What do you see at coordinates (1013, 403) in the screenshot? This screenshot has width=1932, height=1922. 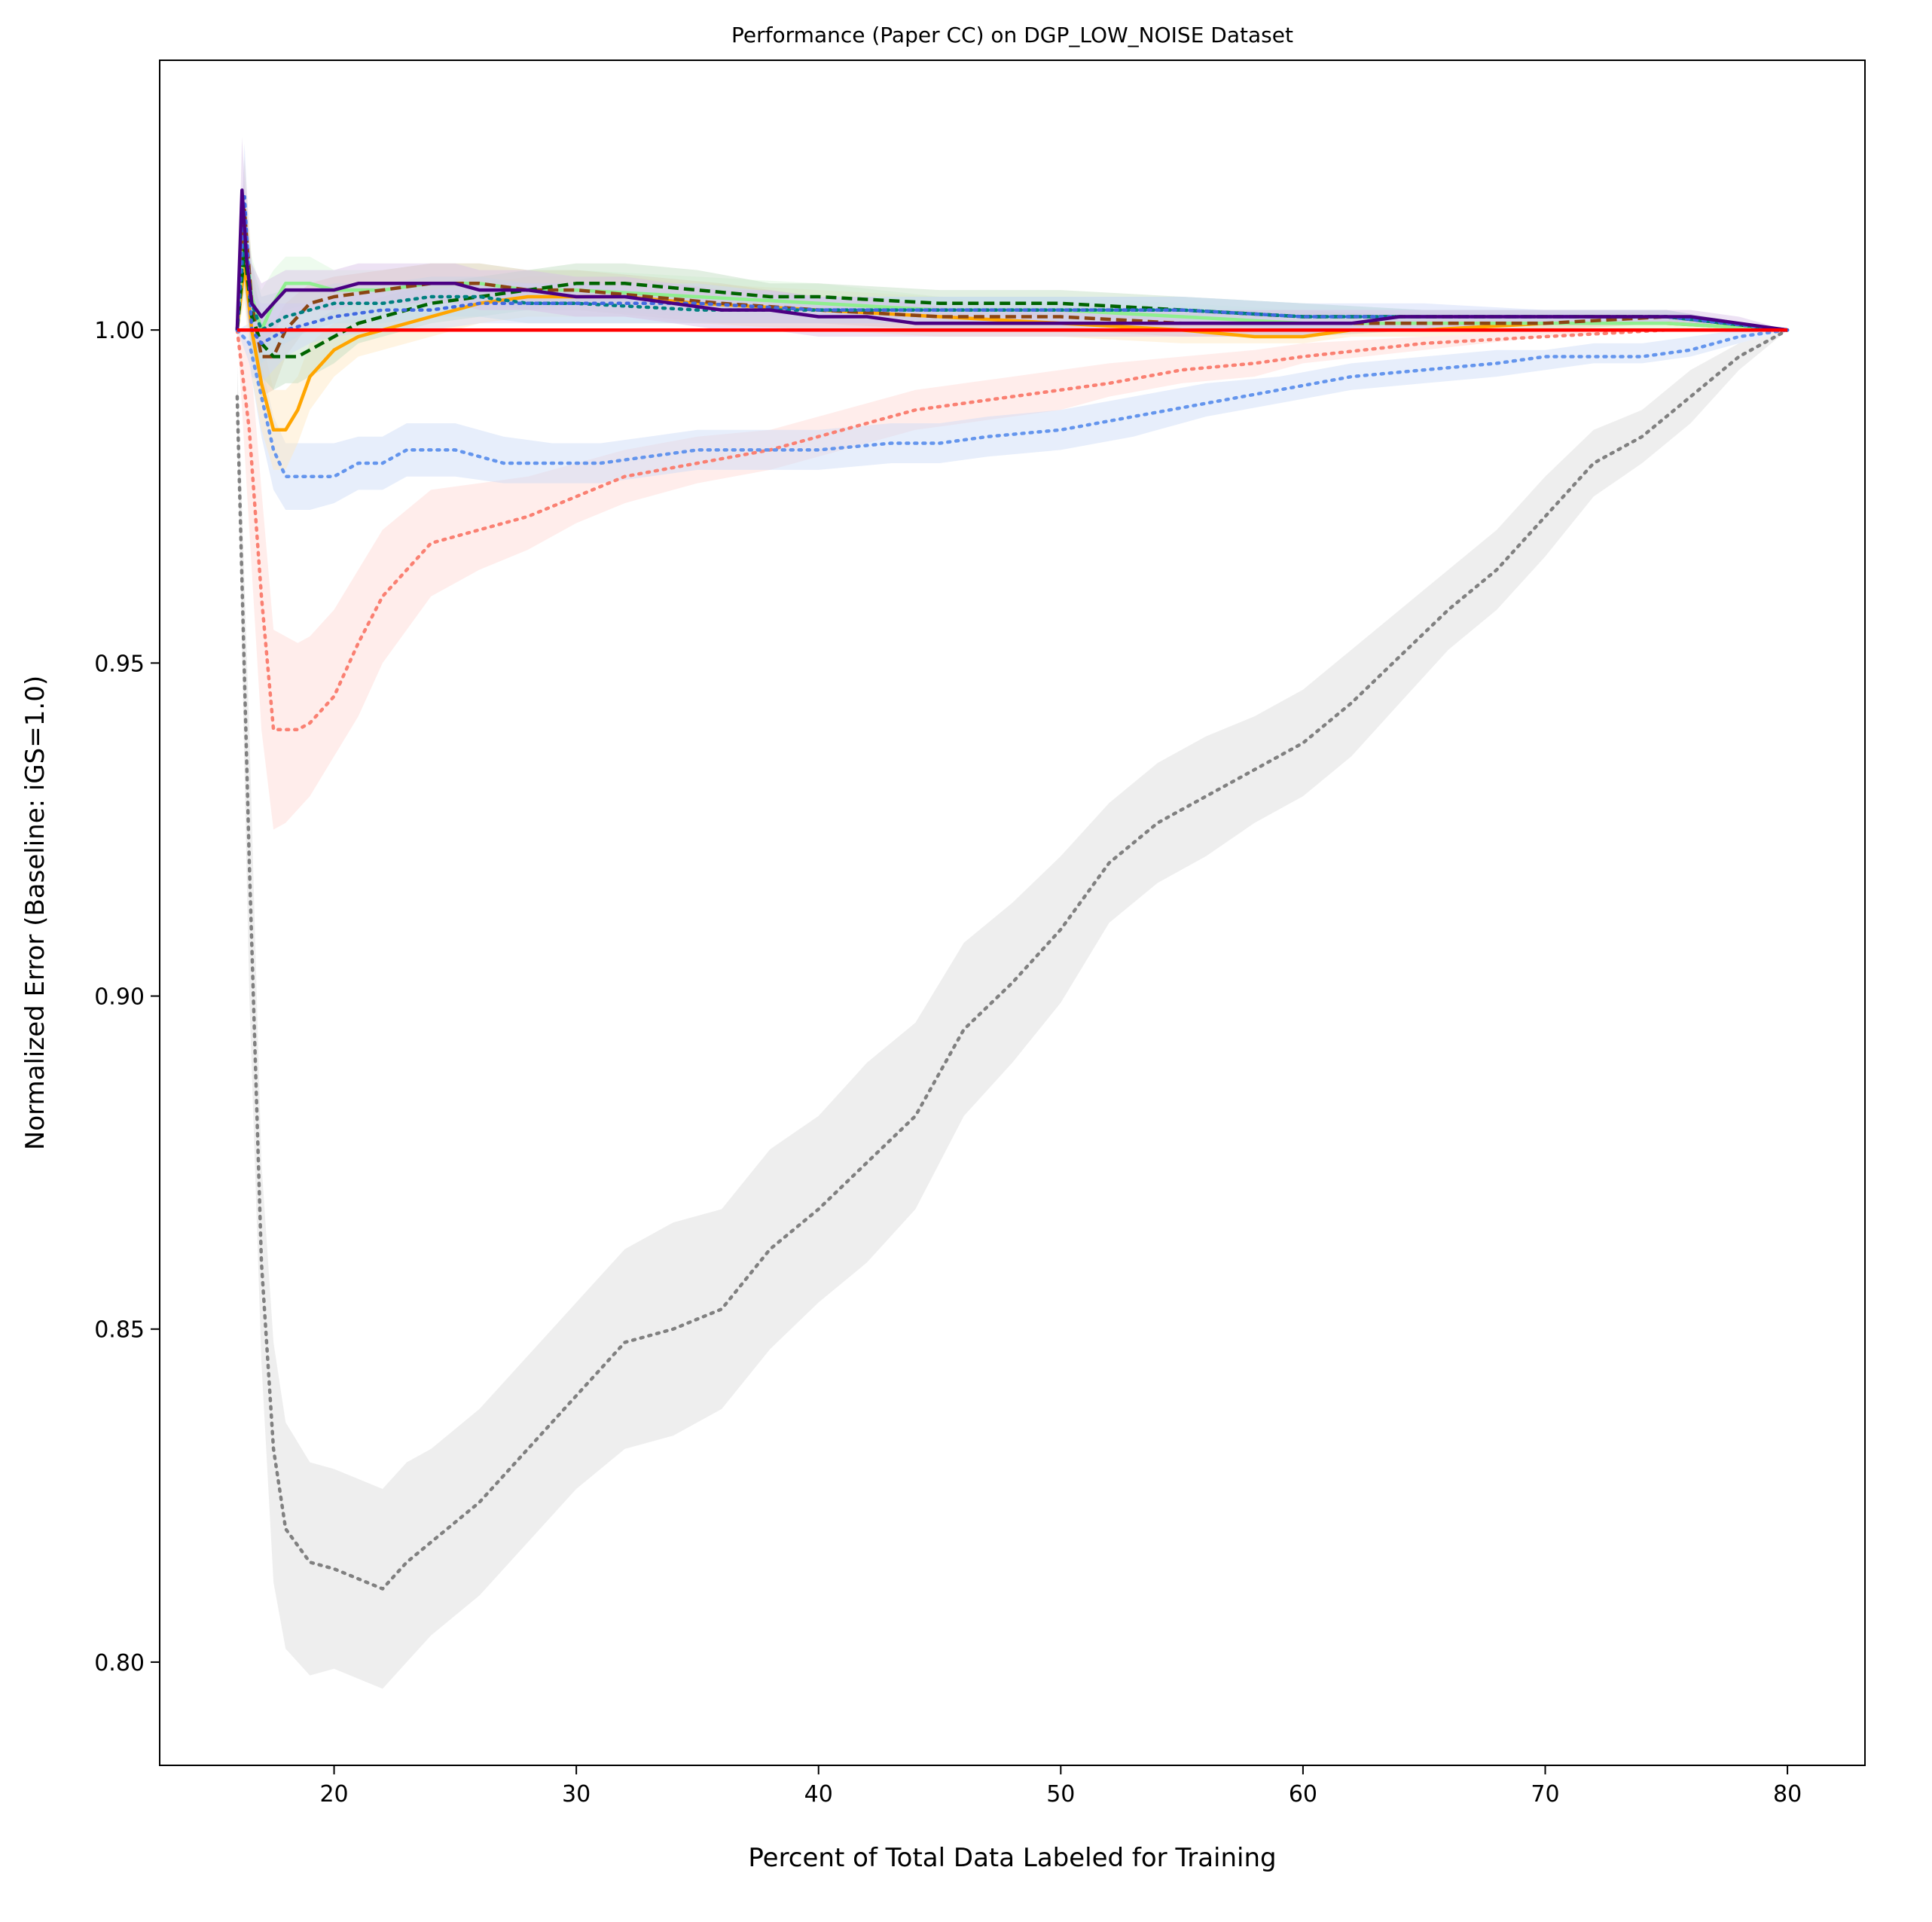 I see `series-2-line` at bounding box center [1013, 403].